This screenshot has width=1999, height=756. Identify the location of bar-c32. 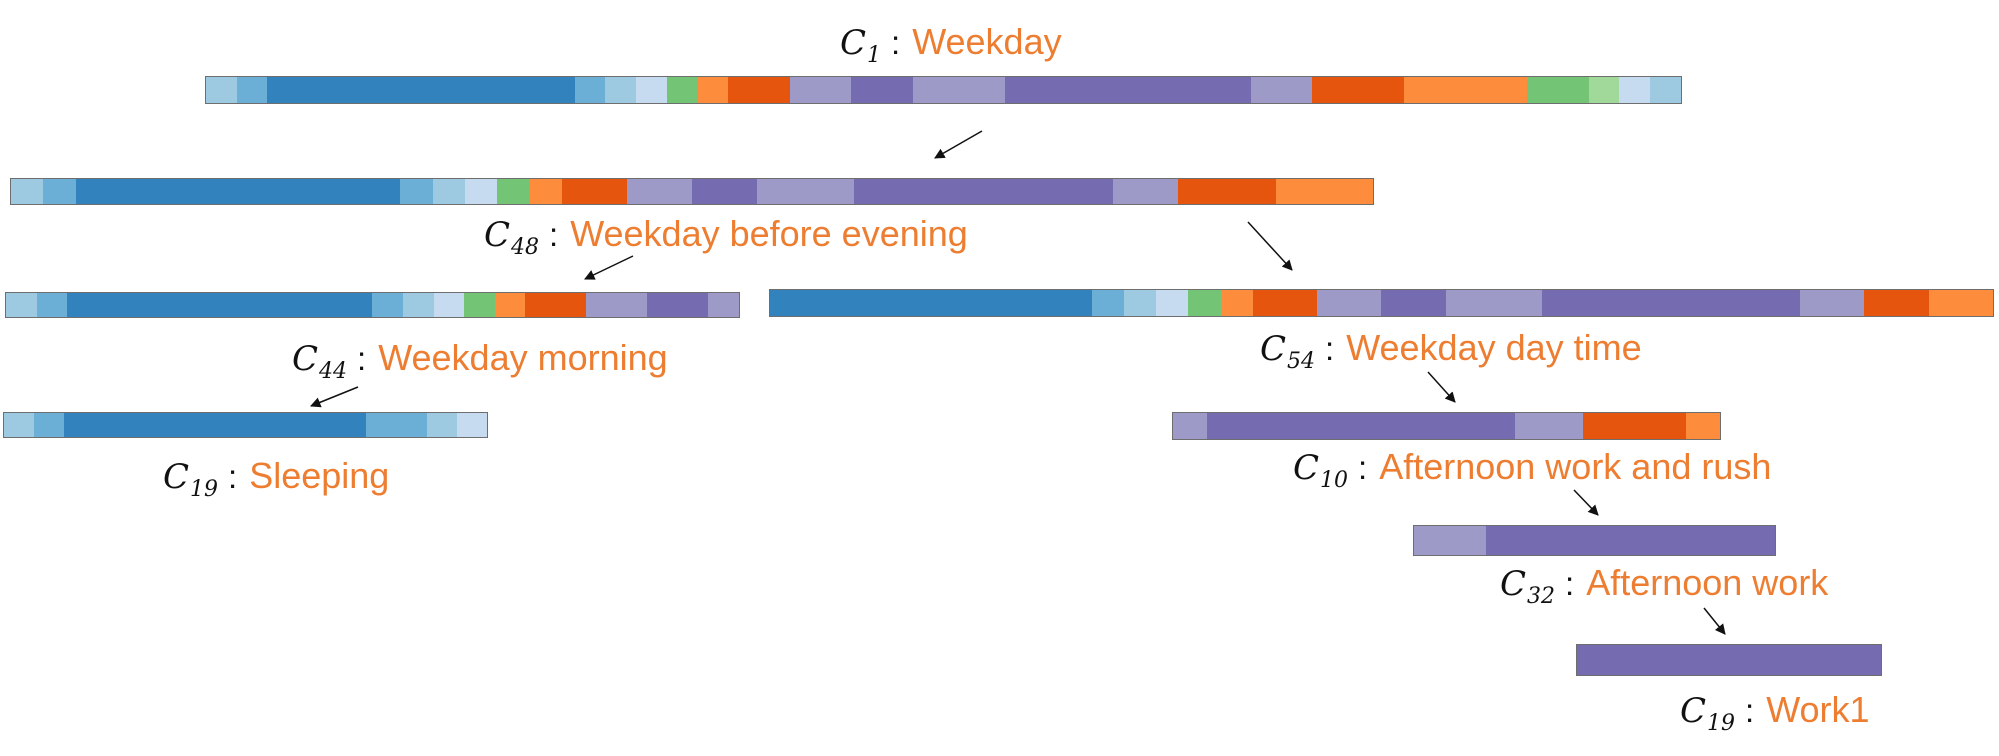
(1594, 540).